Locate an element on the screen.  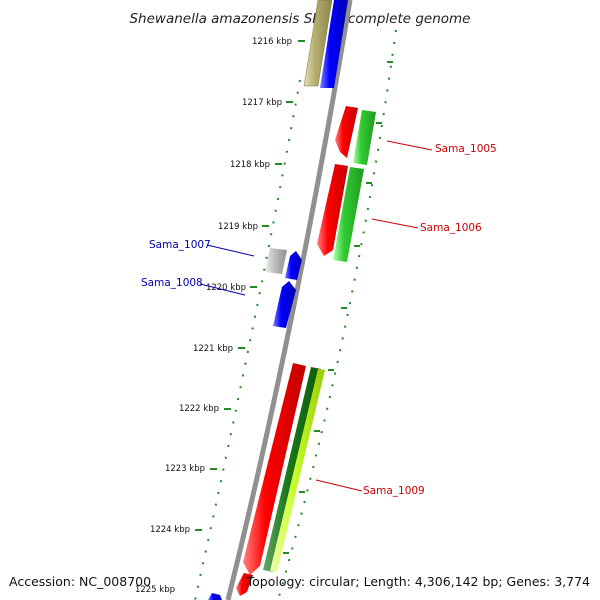
gene-sama-1009-yellow is located at coordinates (297, 470).